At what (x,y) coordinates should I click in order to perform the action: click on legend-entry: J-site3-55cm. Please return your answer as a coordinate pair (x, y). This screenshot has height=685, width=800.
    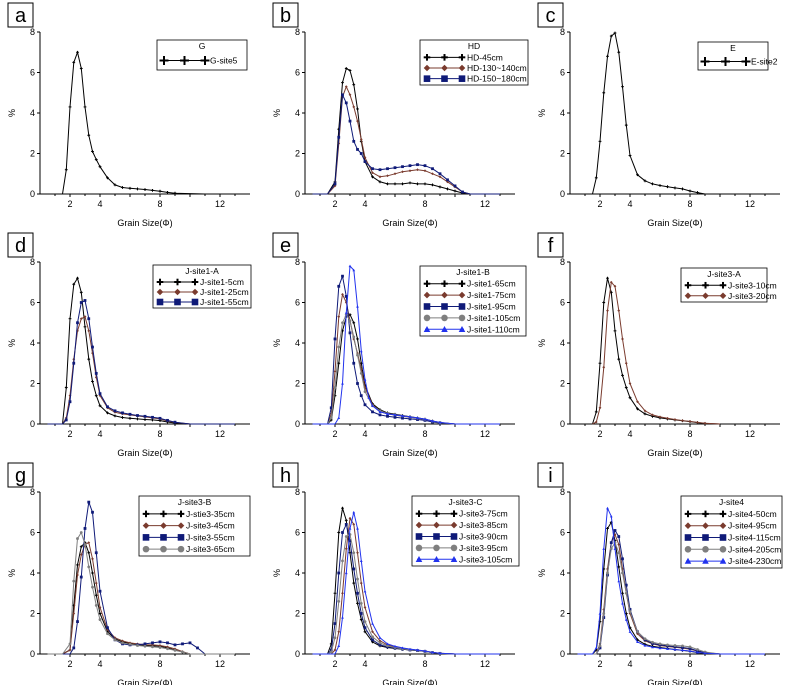
    Looking at the image, I should click on (210, 537).